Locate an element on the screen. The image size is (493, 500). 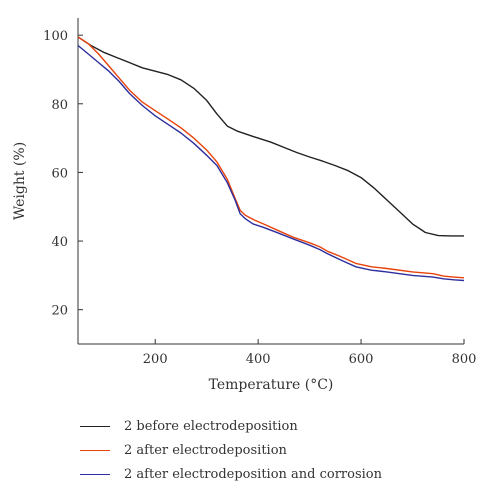
y-axis: 20 40 60 80 100 is located at coordinates (63, 174).